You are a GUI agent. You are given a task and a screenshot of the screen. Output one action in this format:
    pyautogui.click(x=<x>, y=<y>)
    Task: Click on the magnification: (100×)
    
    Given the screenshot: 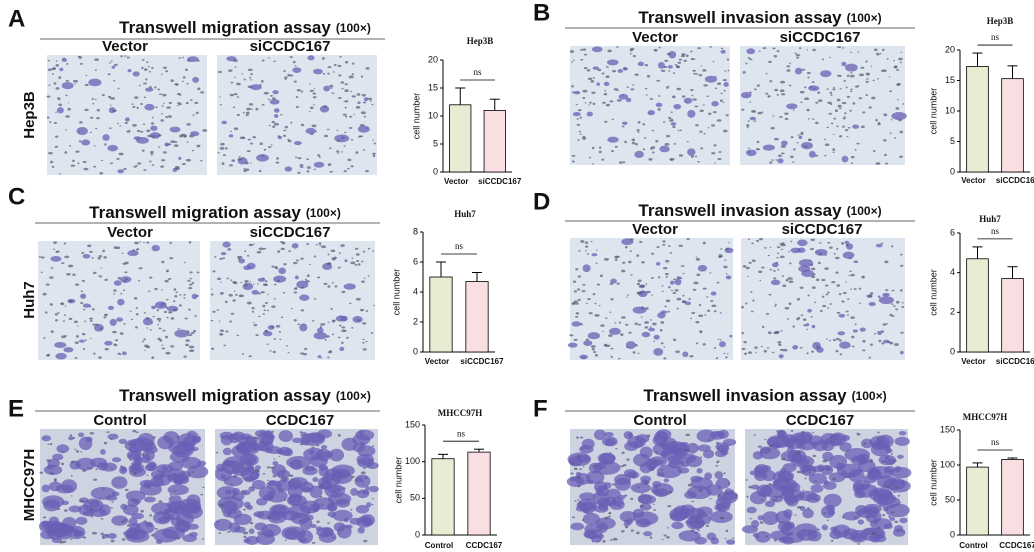 What is the action you would take?
    pyautogui.click(x=869, y=396)
    